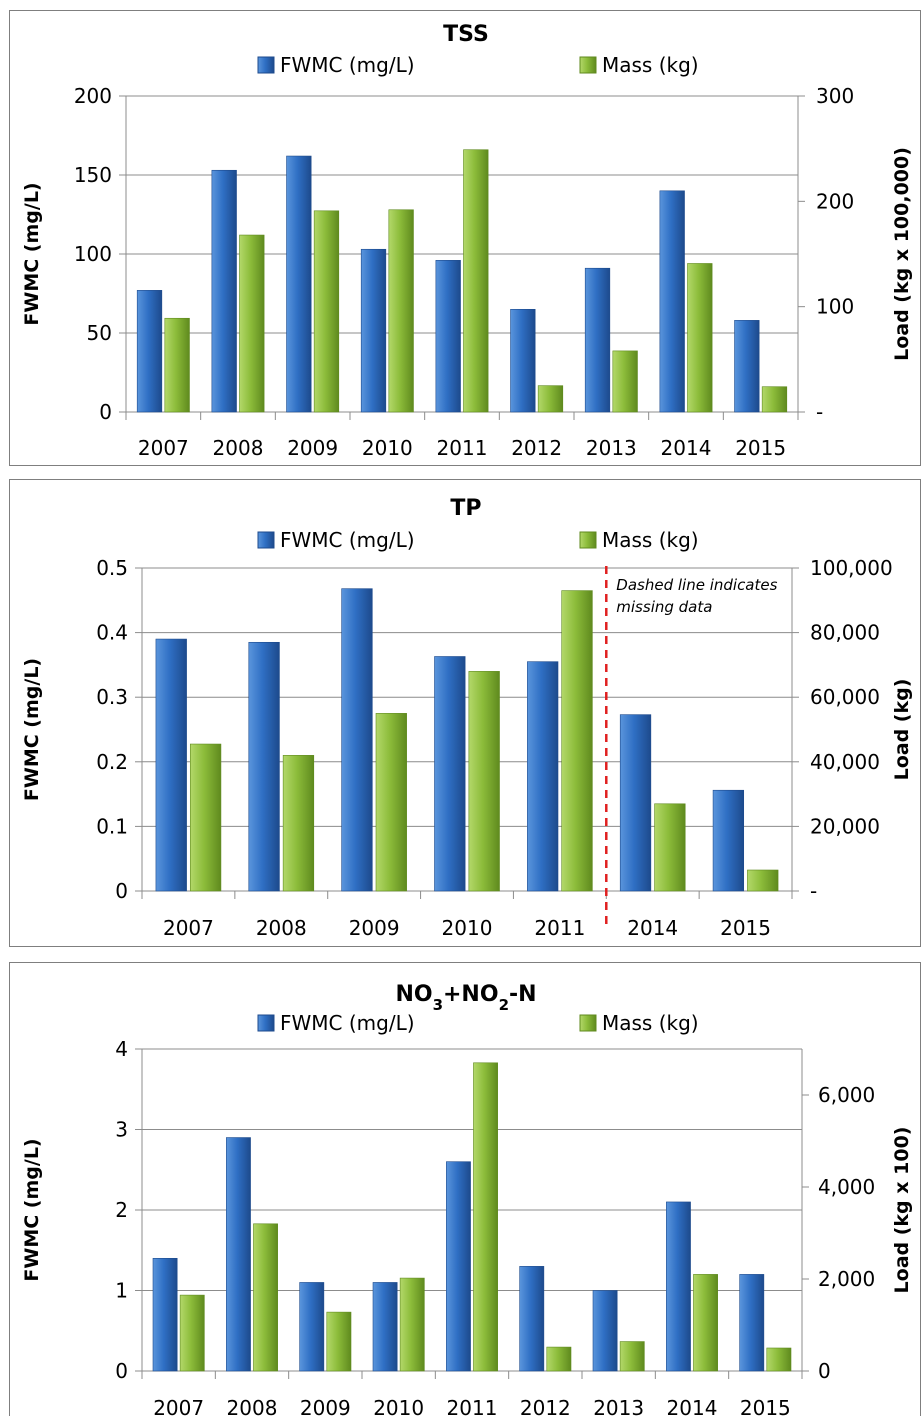 This screenshot has height=1417, width=924. I want to click on y-tick-label: 4, so click(121, 1049).